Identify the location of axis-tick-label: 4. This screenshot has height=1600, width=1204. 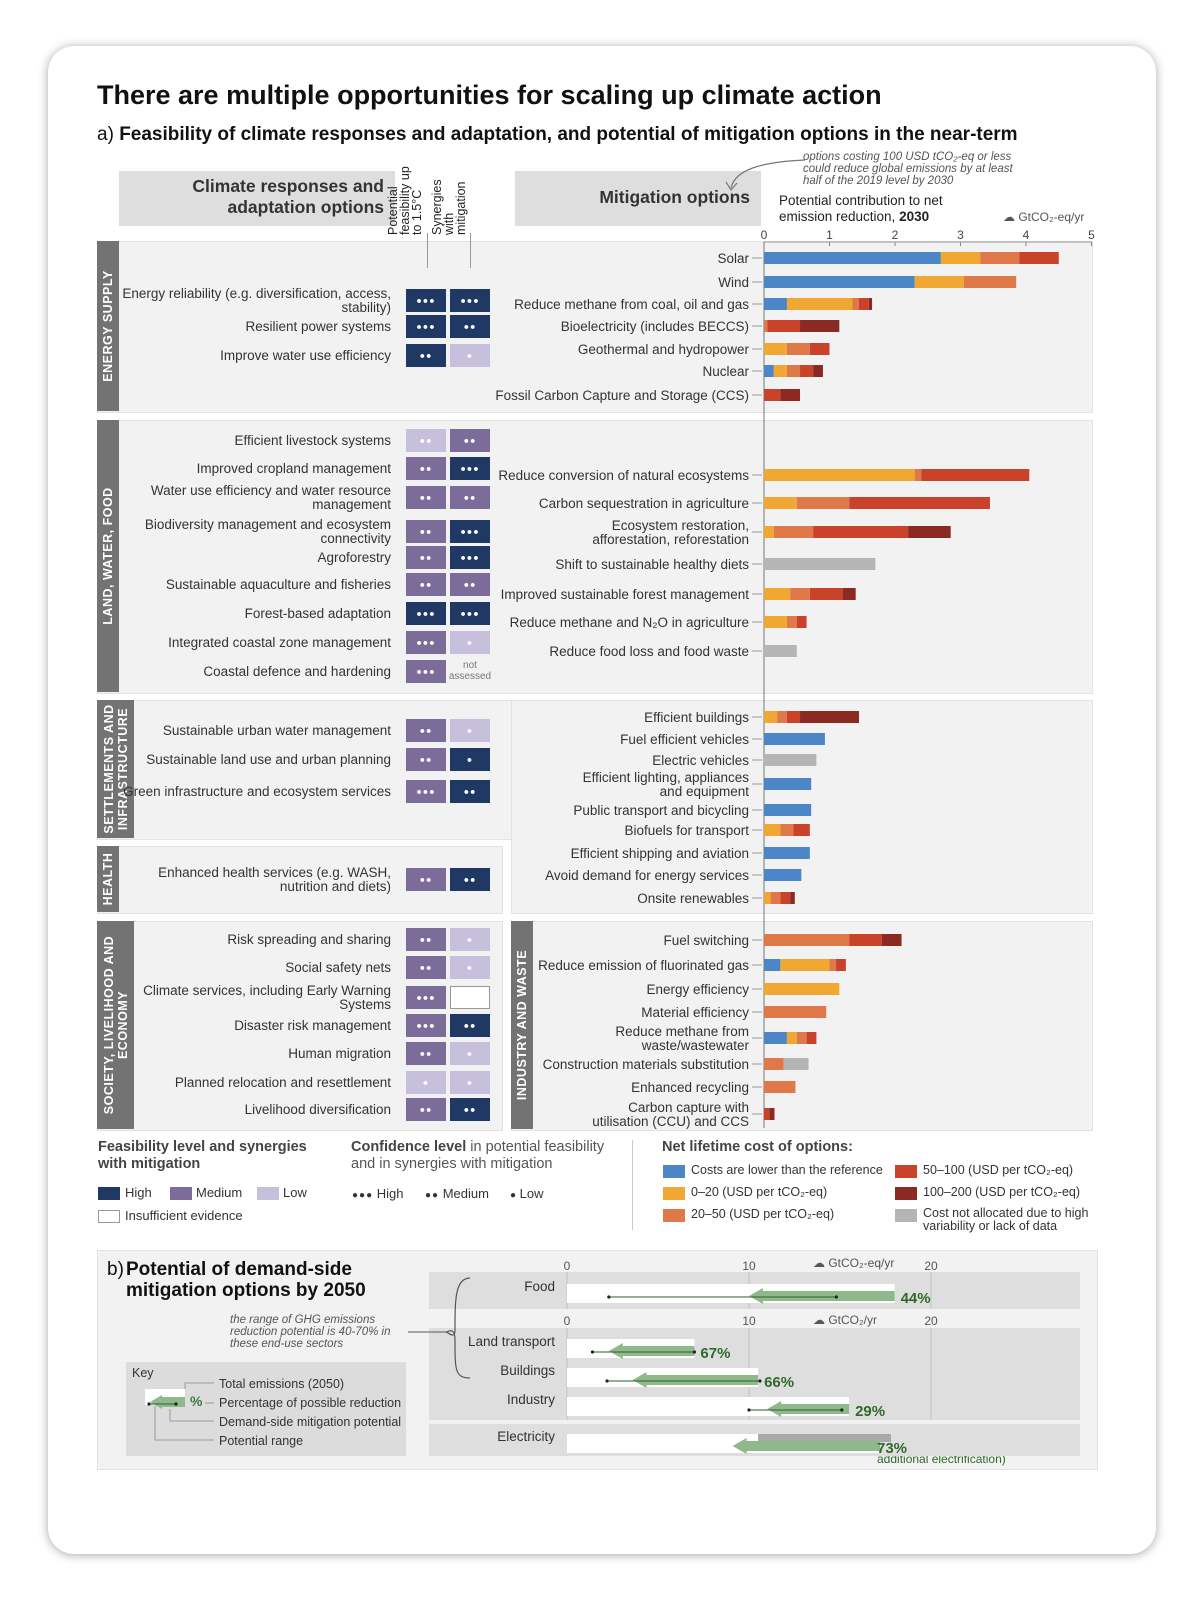
(1026, 235).